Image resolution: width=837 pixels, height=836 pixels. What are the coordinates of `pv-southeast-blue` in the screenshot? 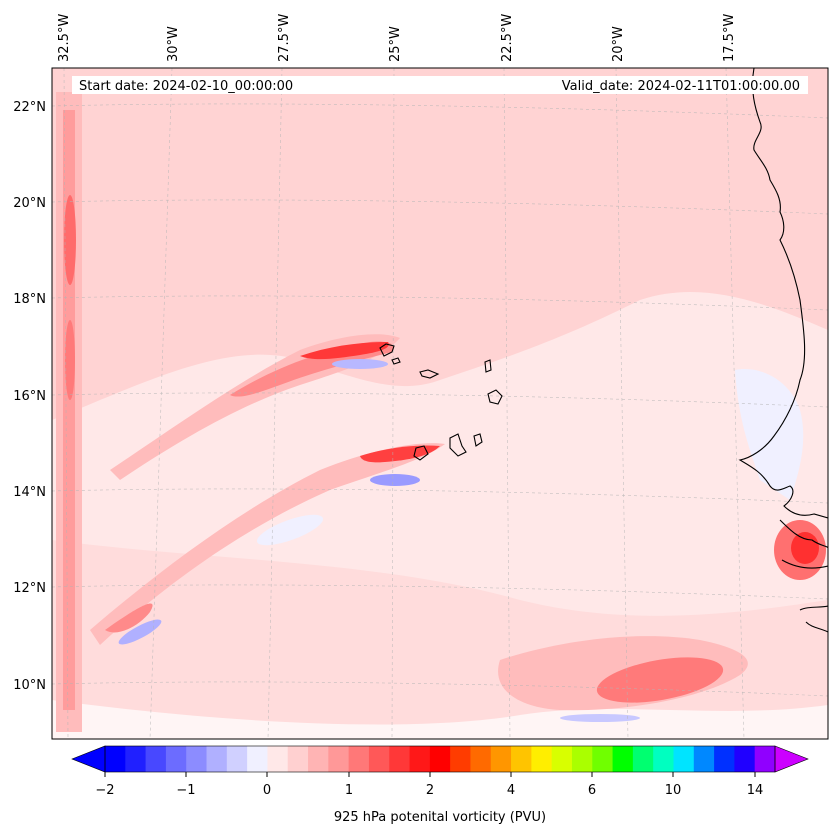 It's located at (600, 718).